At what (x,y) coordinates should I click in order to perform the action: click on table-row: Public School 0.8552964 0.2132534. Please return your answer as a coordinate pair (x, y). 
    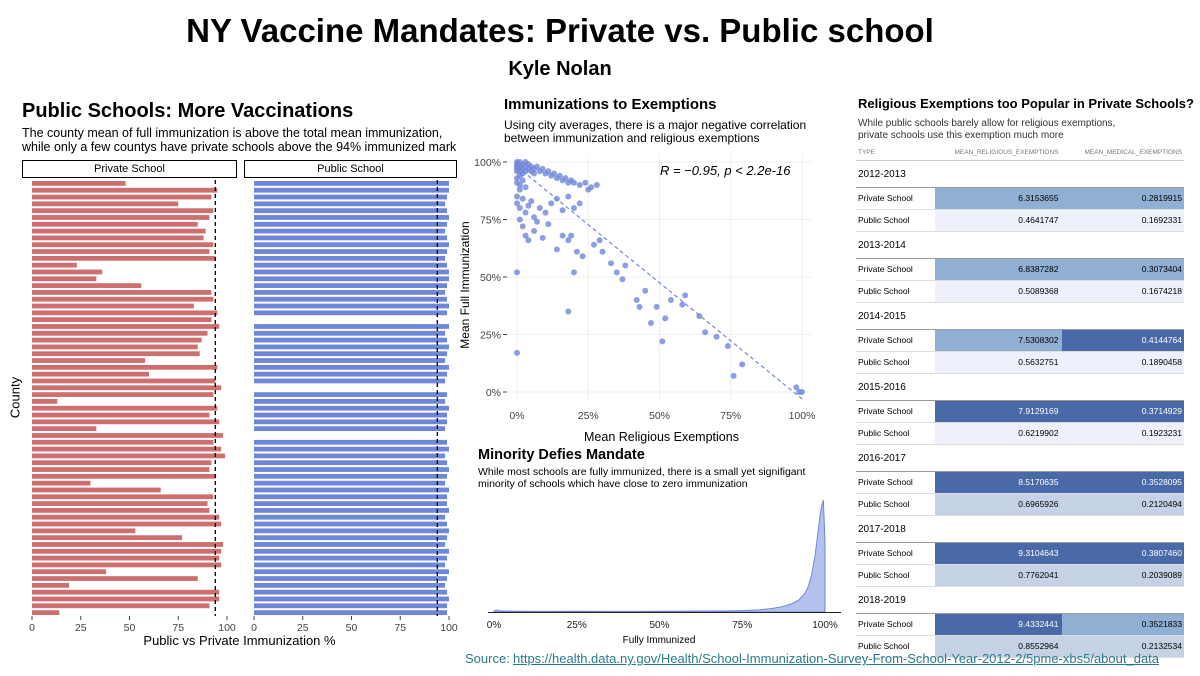
    Looking at the image, I should click on (1020, 647).